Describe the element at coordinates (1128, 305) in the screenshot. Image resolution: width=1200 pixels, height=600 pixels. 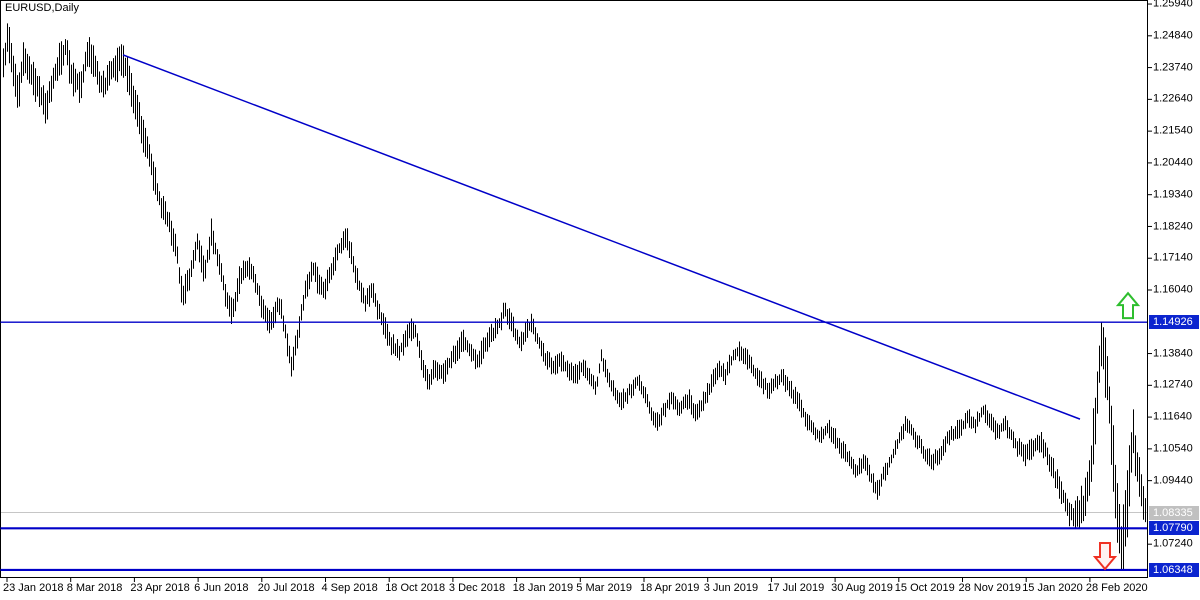
I see `green-up-arrow-icon` at that location.